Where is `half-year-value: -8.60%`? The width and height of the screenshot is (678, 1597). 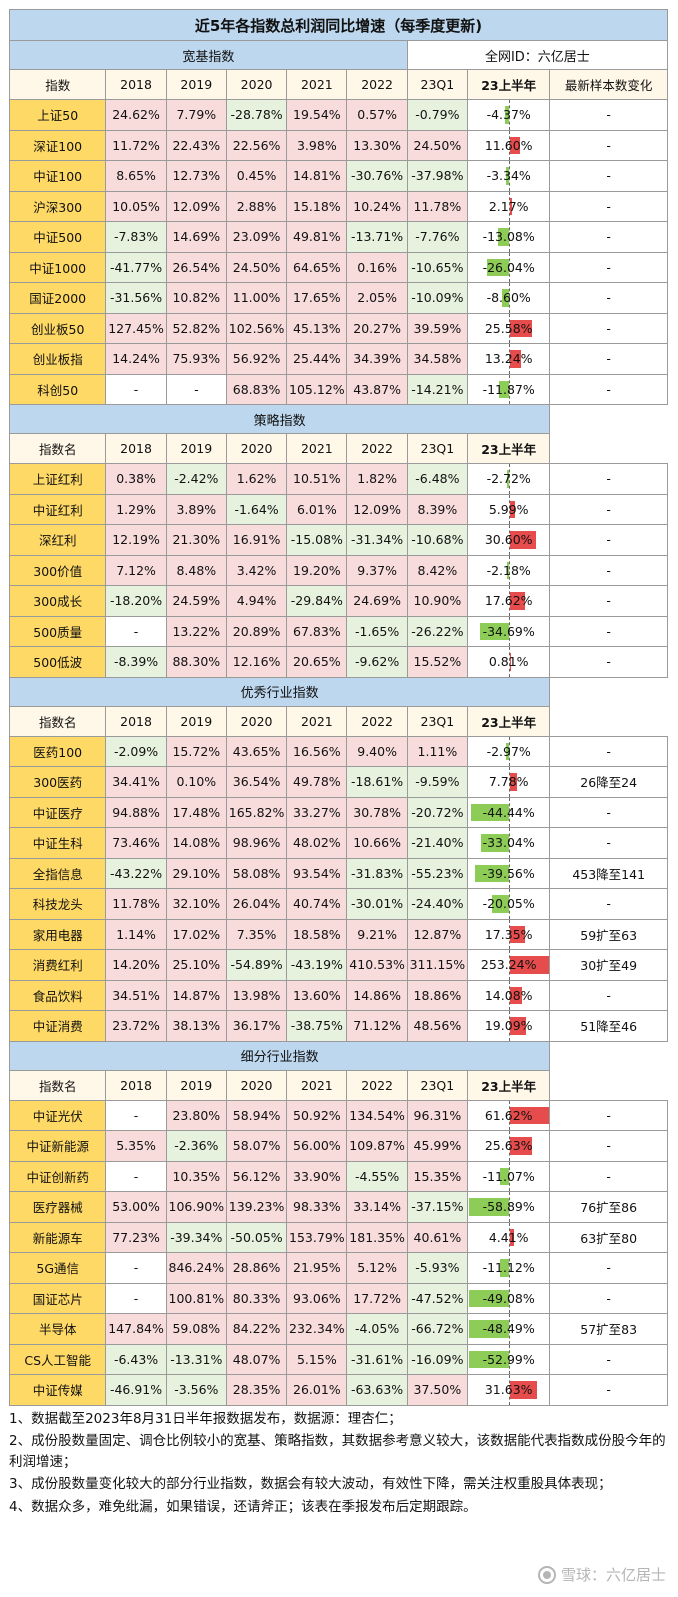 half-year-value: -8.60% is located at coordinates (508, 298).